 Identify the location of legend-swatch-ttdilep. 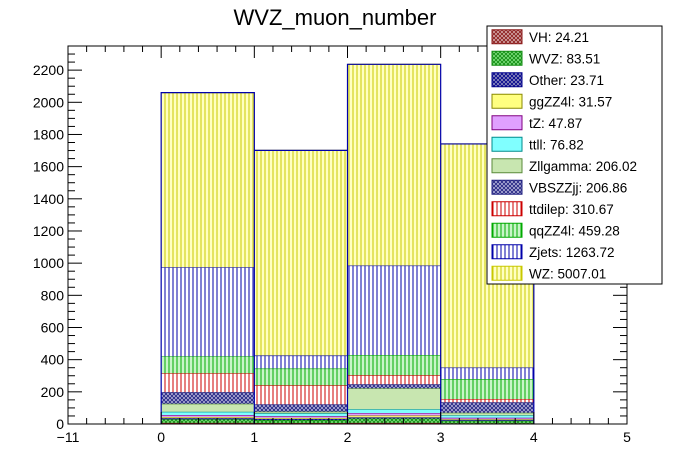
(507, 209).